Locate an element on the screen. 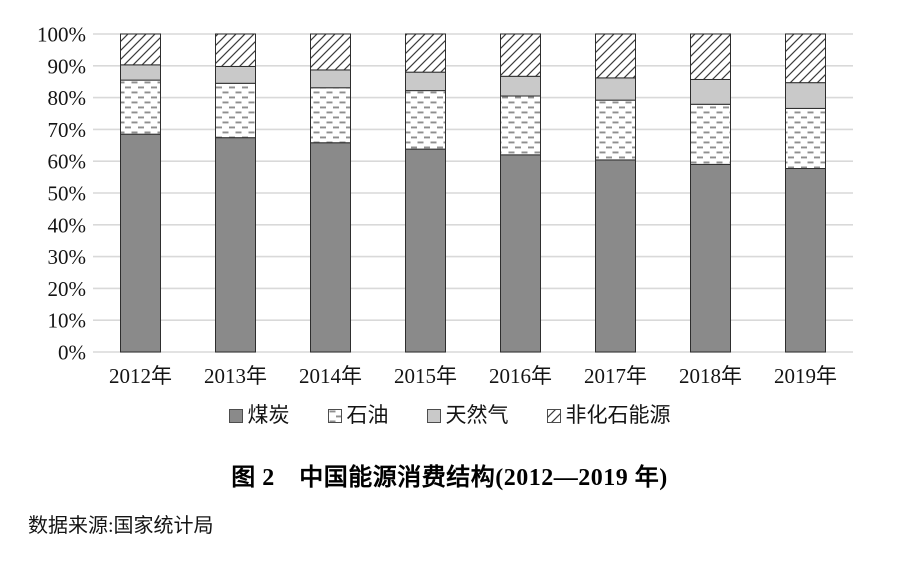 The image size is (899, 567). legend-item-natural-gas: 天然气 is located at coordinates (467, 415).